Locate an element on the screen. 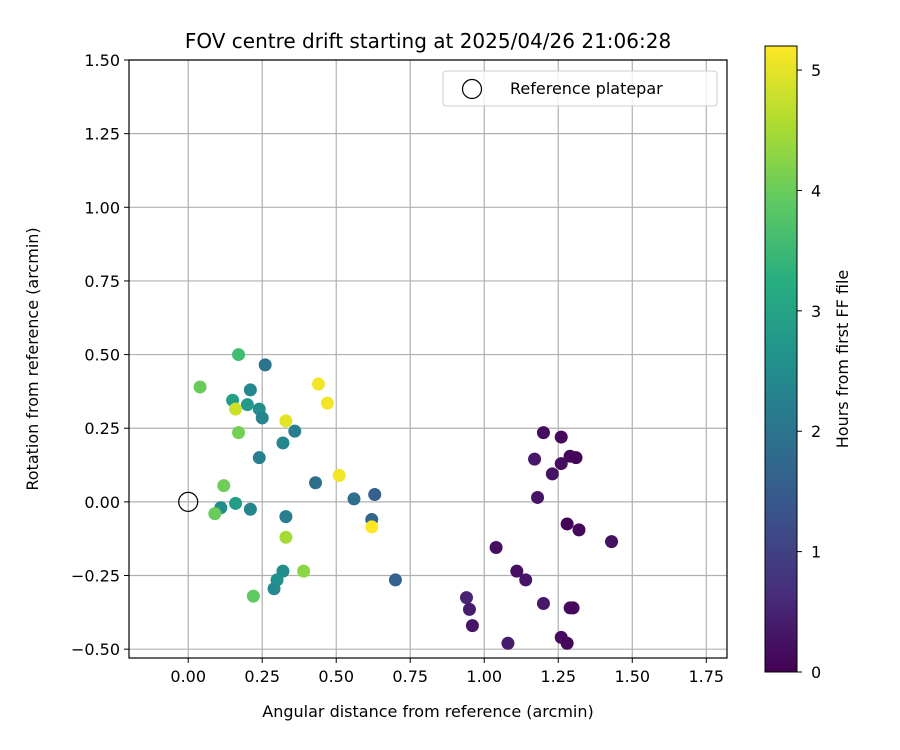 The width and height of the screenshot is (900, 750). reference-point is located at coordinates (188, 501).